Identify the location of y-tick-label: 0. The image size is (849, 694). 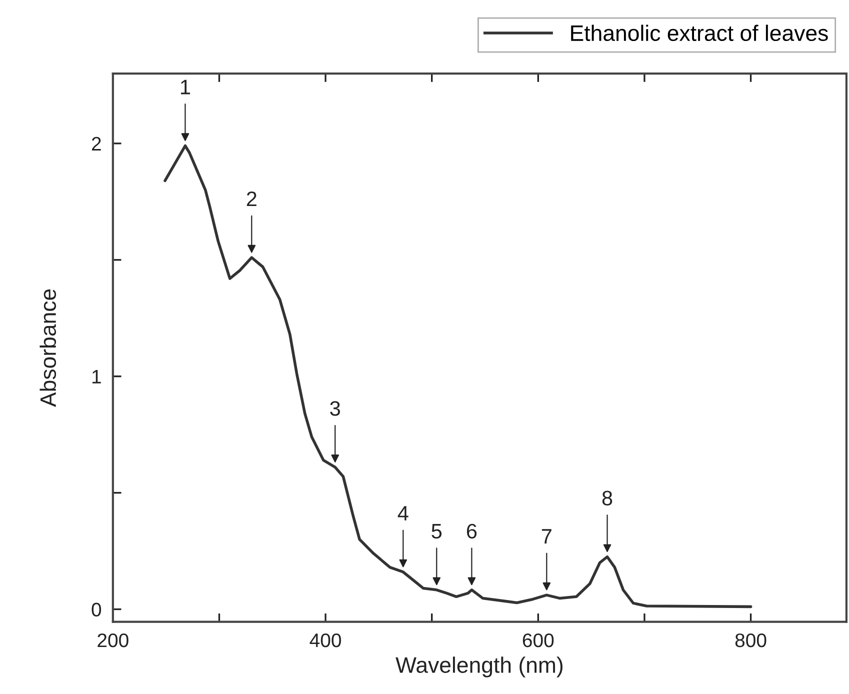
(97, 609).